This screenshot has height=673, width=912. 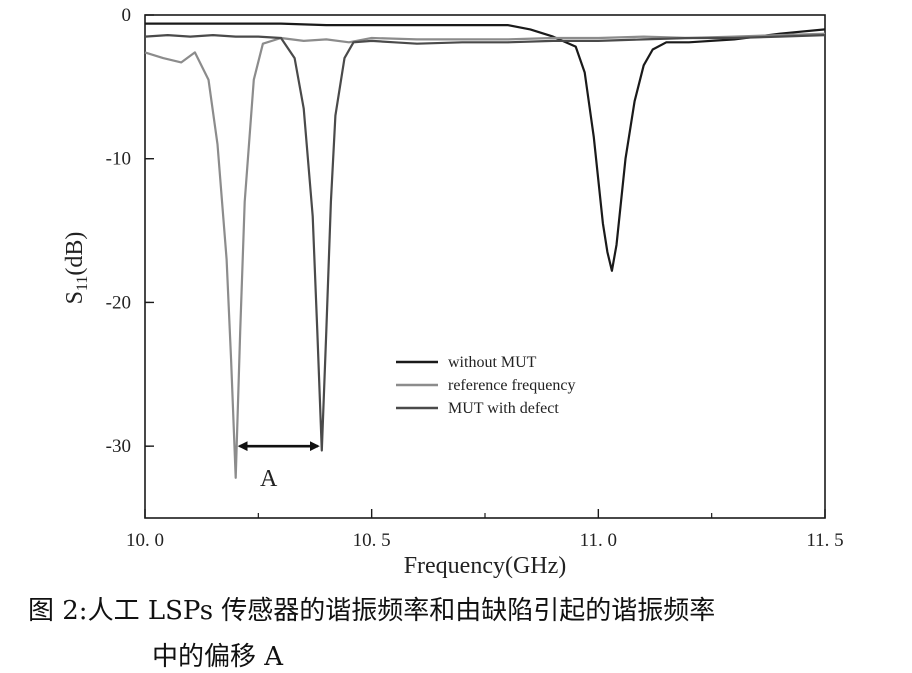 What do you see at coordinates (824, 540) in the screenshot?
I see `x-tick-label: 11. 5` at bounding box center [824, 540].